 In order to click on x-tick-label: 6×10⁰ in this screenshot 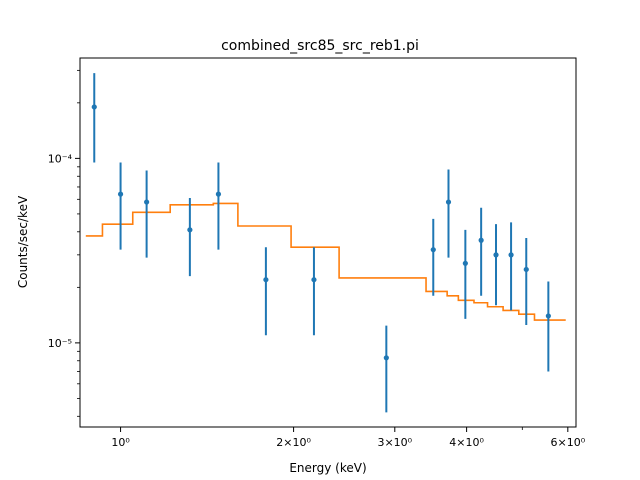, I will do `click(568, 442)`.